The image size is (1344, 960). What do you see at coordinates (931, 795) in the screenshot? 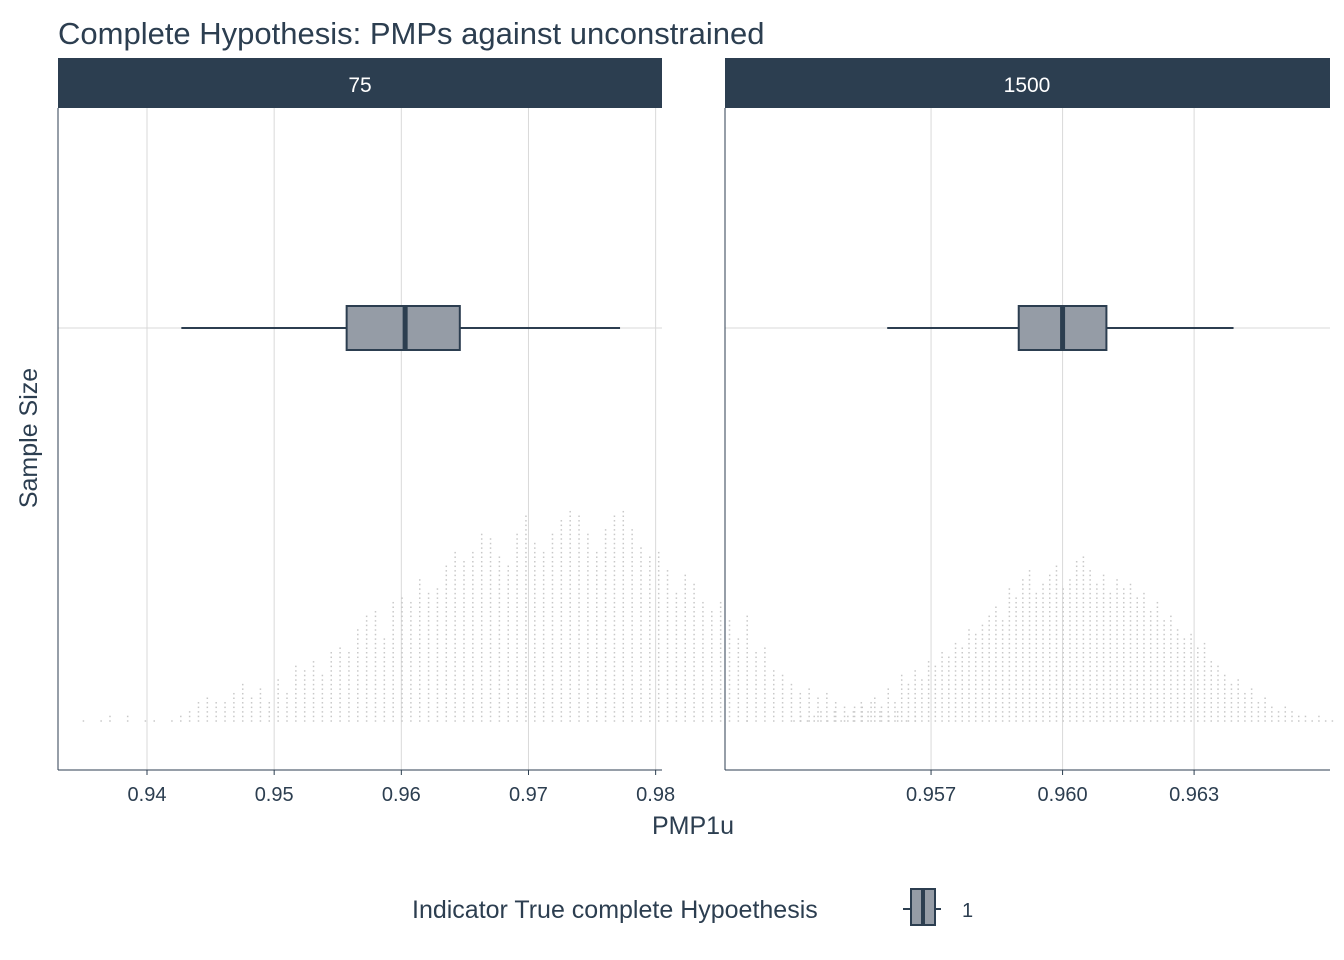
I see `x-tick-label: 0.957` at bounding box center [931, 795].